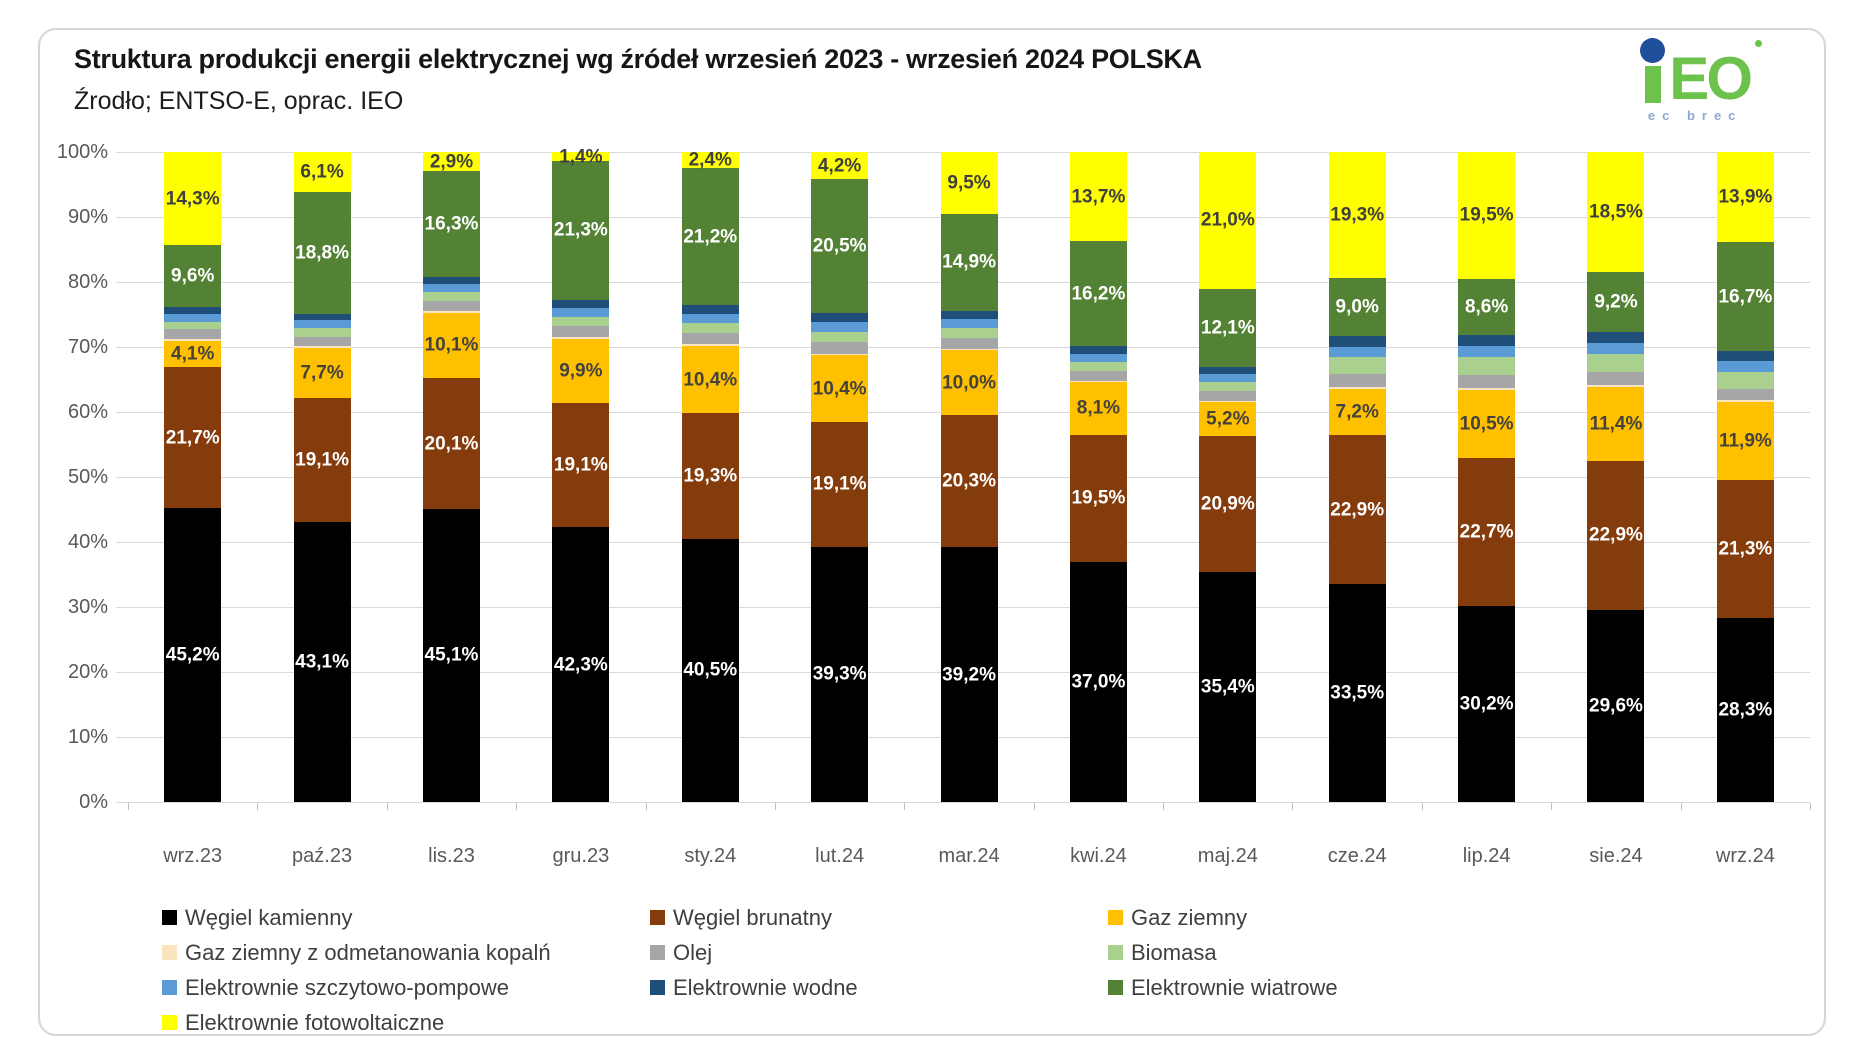  I want to click on legend-item: Elektrownie szczytowo-pompowe, so click(406, 987).